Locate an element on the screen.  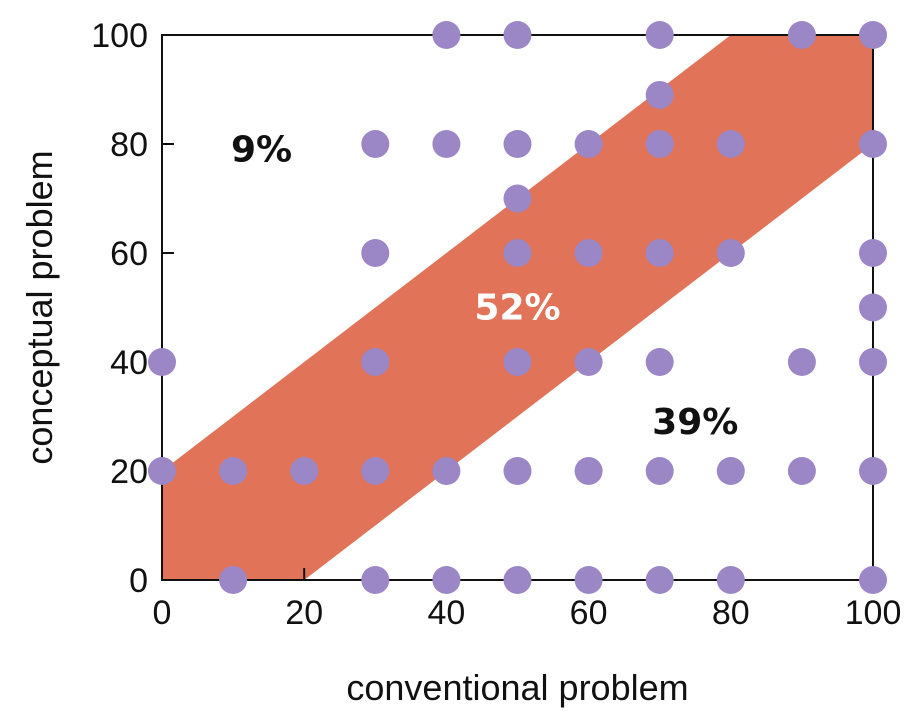
y-tick-label-100: 100 is located at coordinates (119, 36).